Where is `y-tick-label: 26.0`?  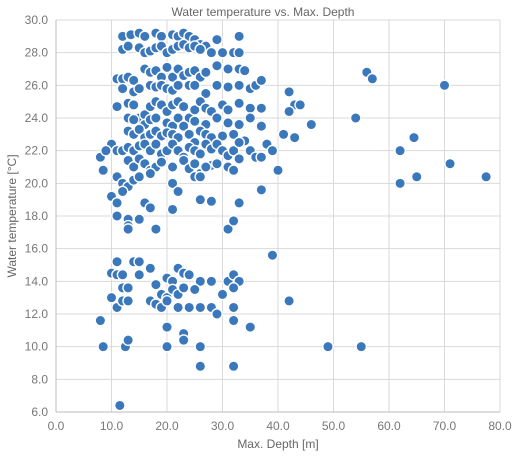 y-tick-label: 26.0 is located at coordinates (37, 85).